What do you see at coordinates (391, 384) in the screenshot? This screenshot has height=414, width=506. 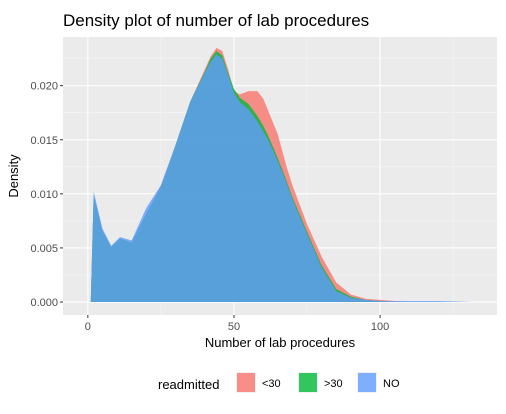 I see `legend-label: NO` at bounding box center [391, 384].